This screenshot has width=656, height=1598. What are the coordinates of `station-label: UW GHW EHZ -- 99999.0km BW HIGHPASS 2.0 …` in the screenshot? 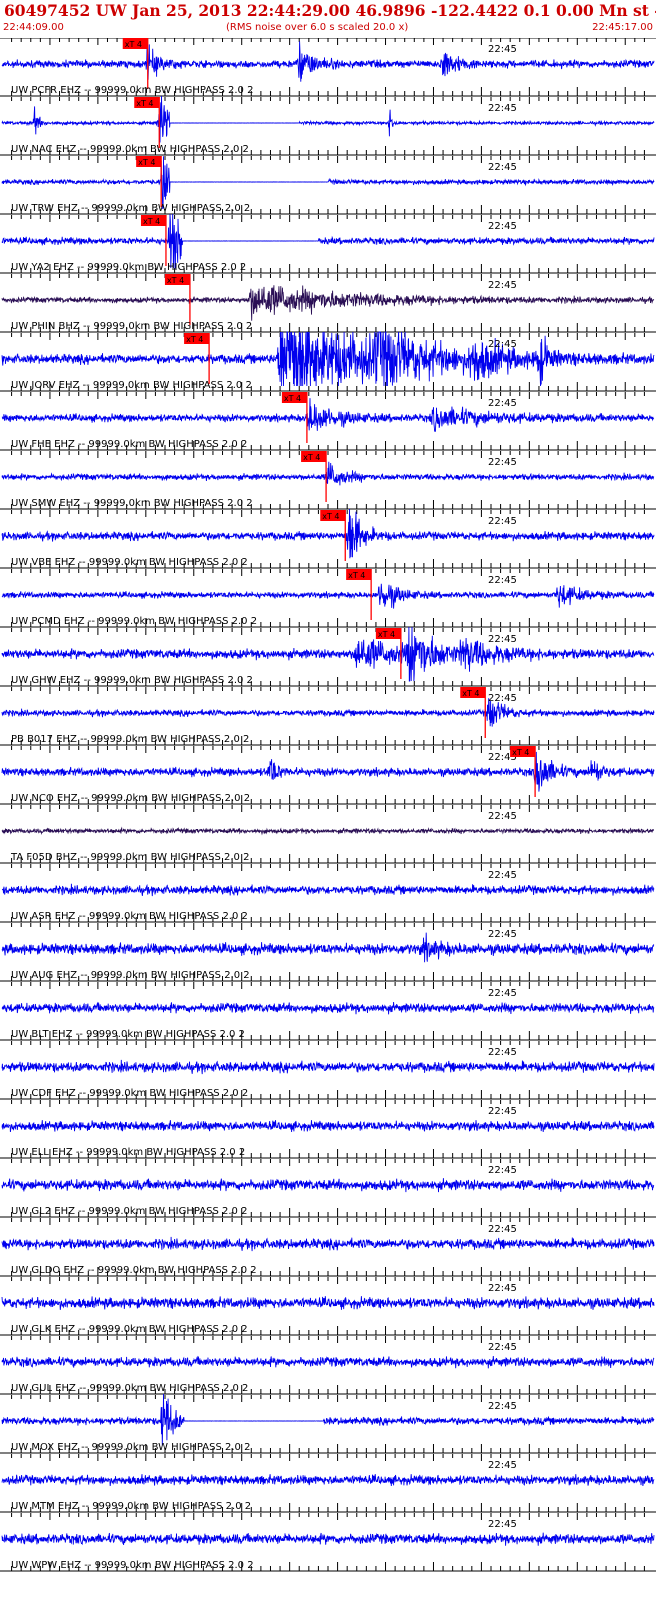 It's located at (132, 680).